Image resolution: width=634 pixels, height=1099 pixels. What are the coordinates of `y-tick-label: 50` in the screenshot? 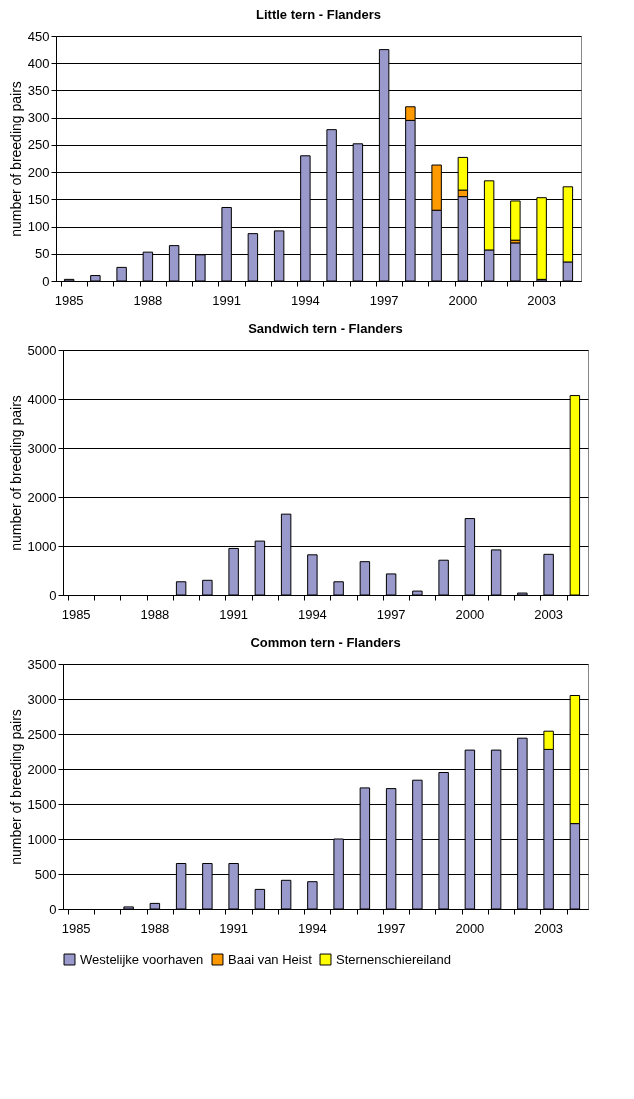 It's located at (42, 254).